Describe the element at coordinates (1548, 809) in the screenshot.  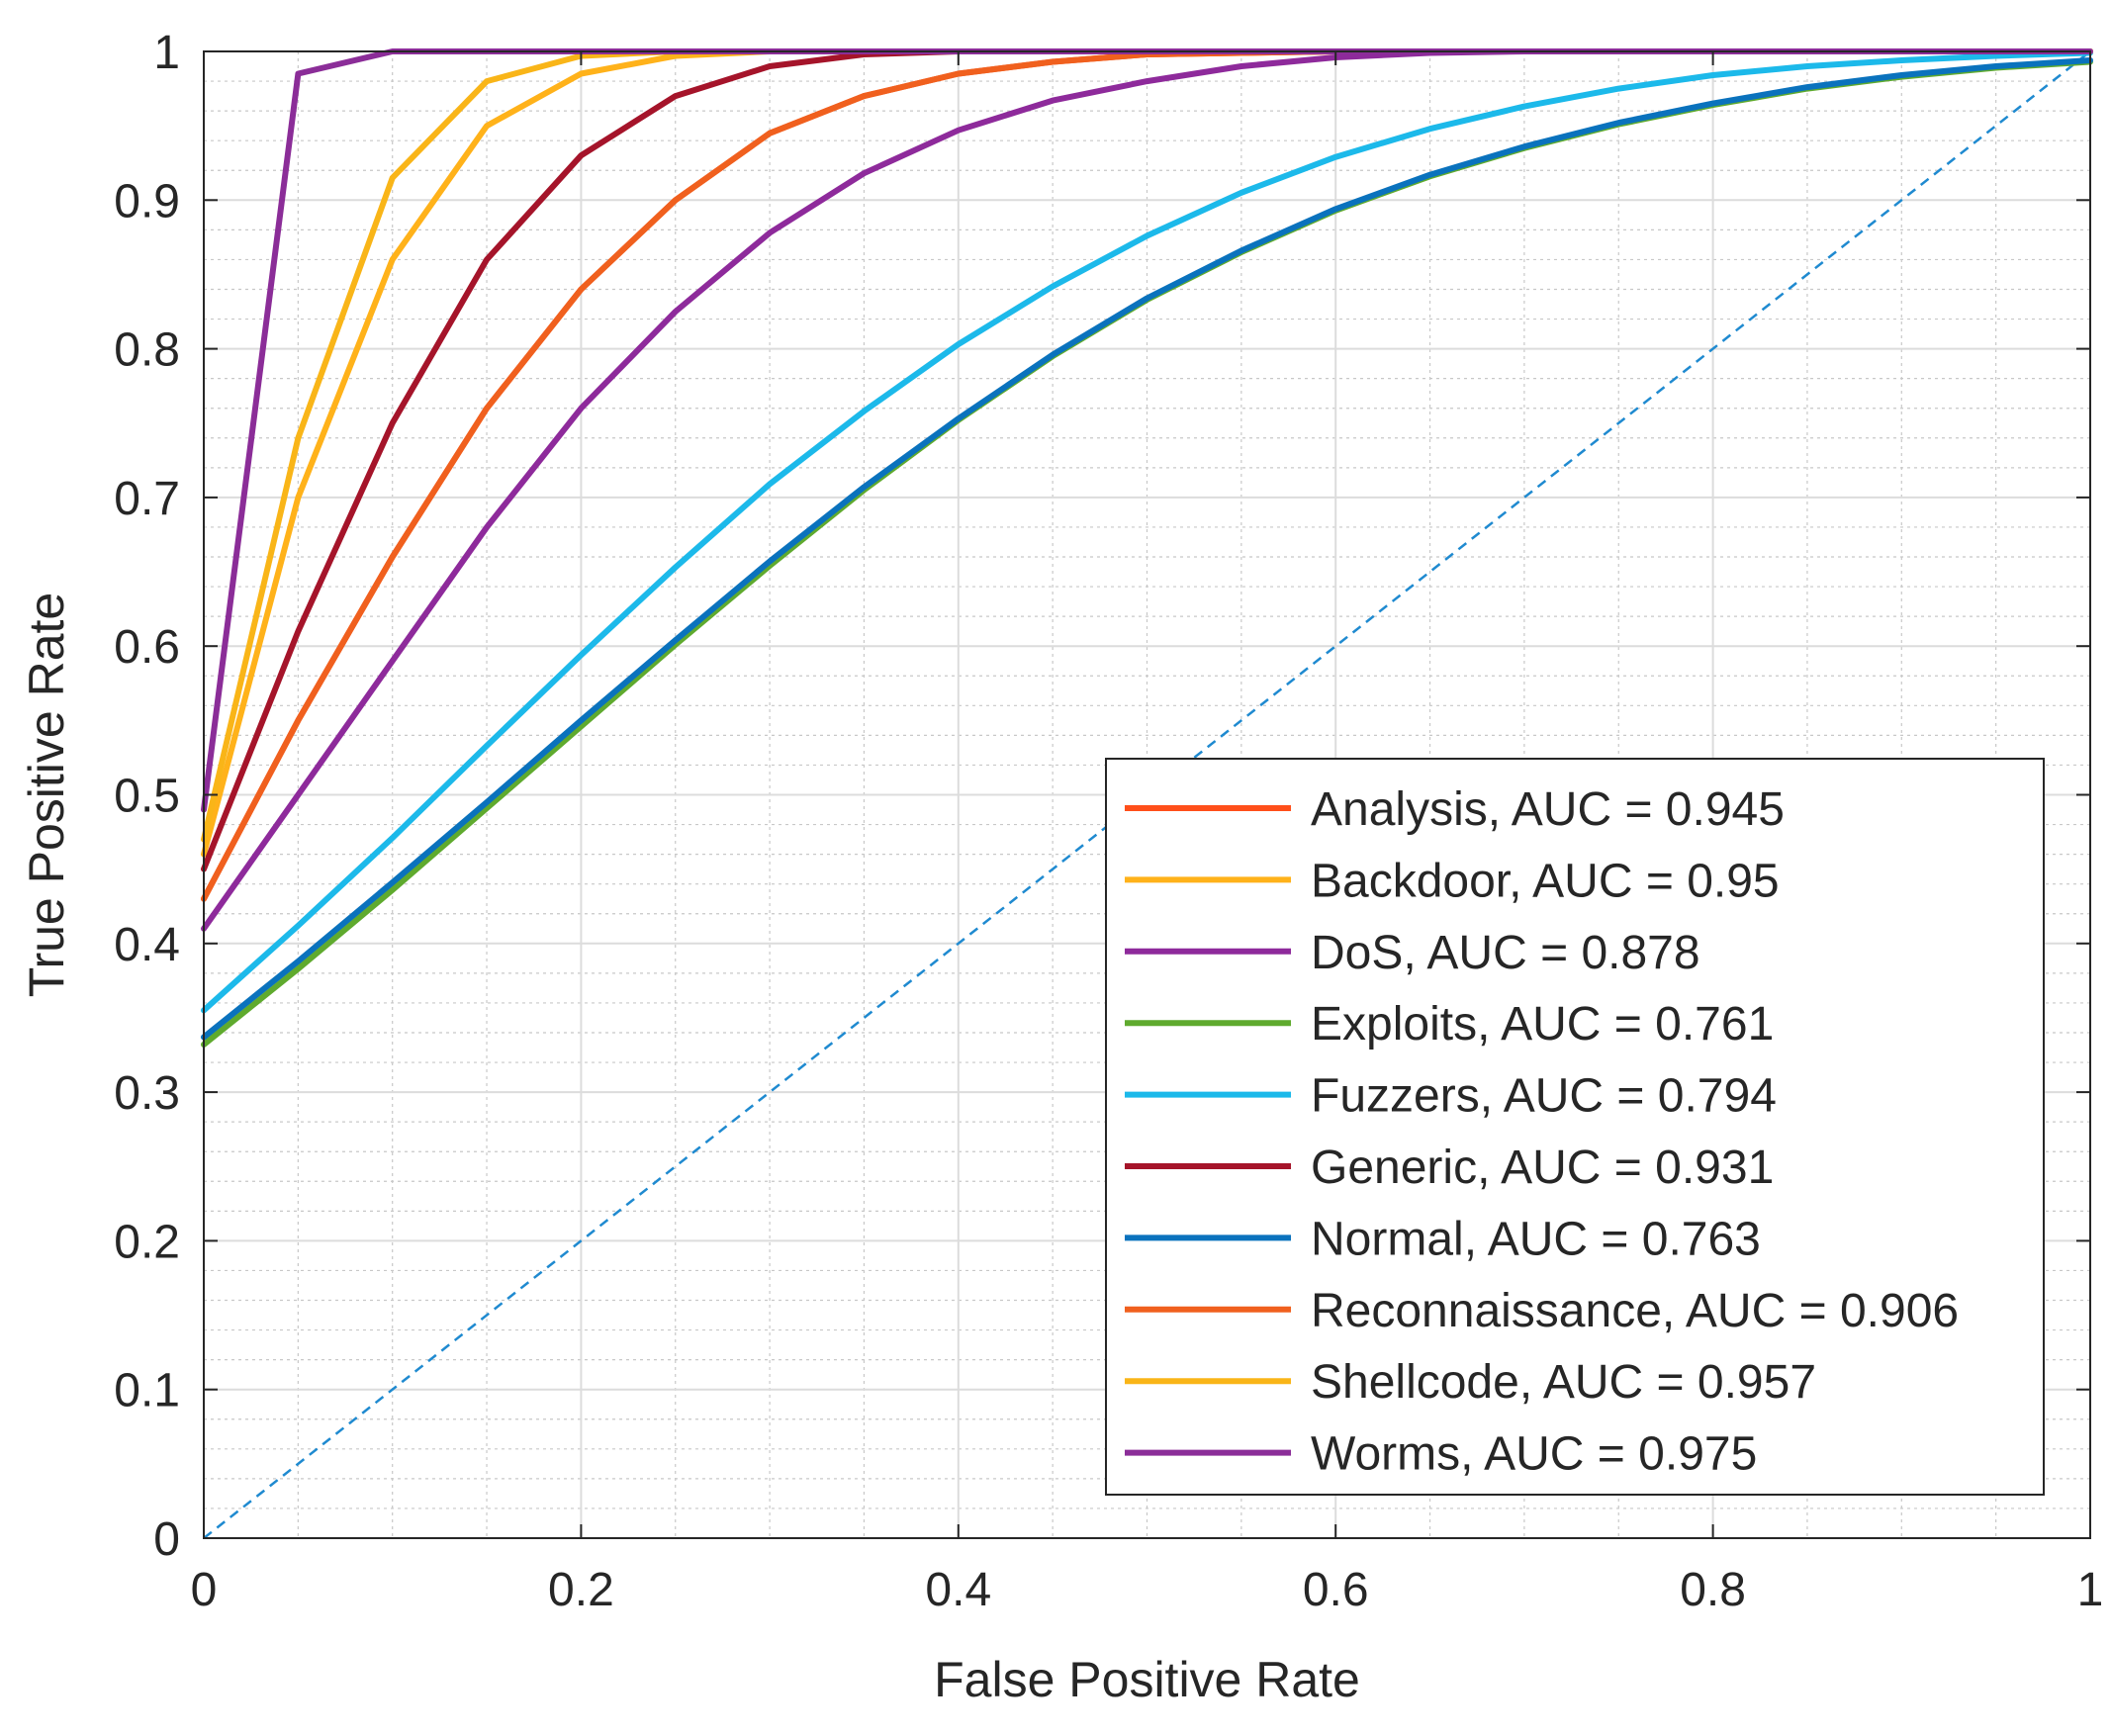
I see `legend-label-0: Analysis, AUC = 0.945` at that location.